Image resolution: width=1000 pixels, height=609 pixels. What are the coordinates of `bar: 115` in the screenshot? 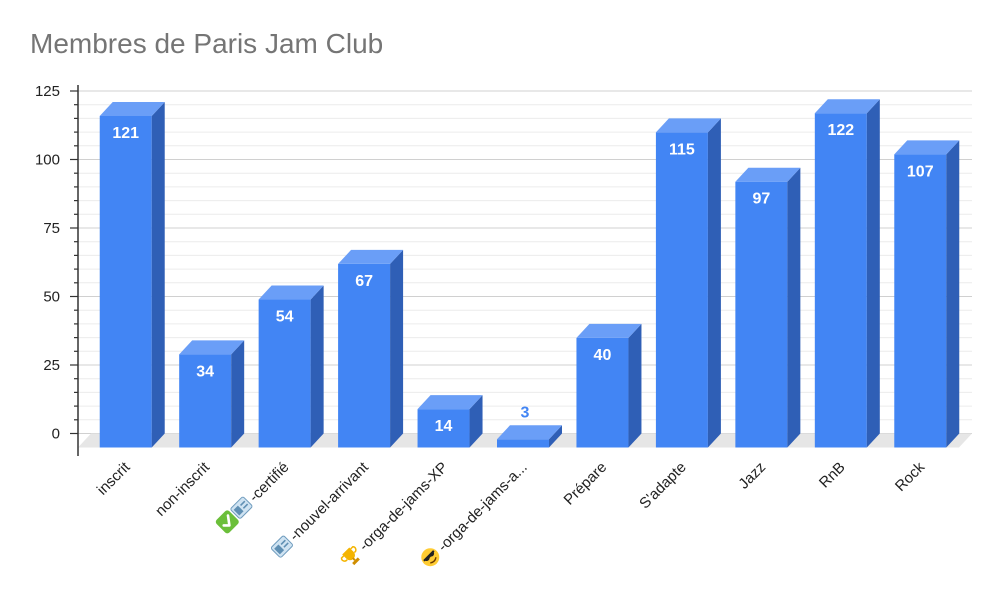 It's located at (688, 283).